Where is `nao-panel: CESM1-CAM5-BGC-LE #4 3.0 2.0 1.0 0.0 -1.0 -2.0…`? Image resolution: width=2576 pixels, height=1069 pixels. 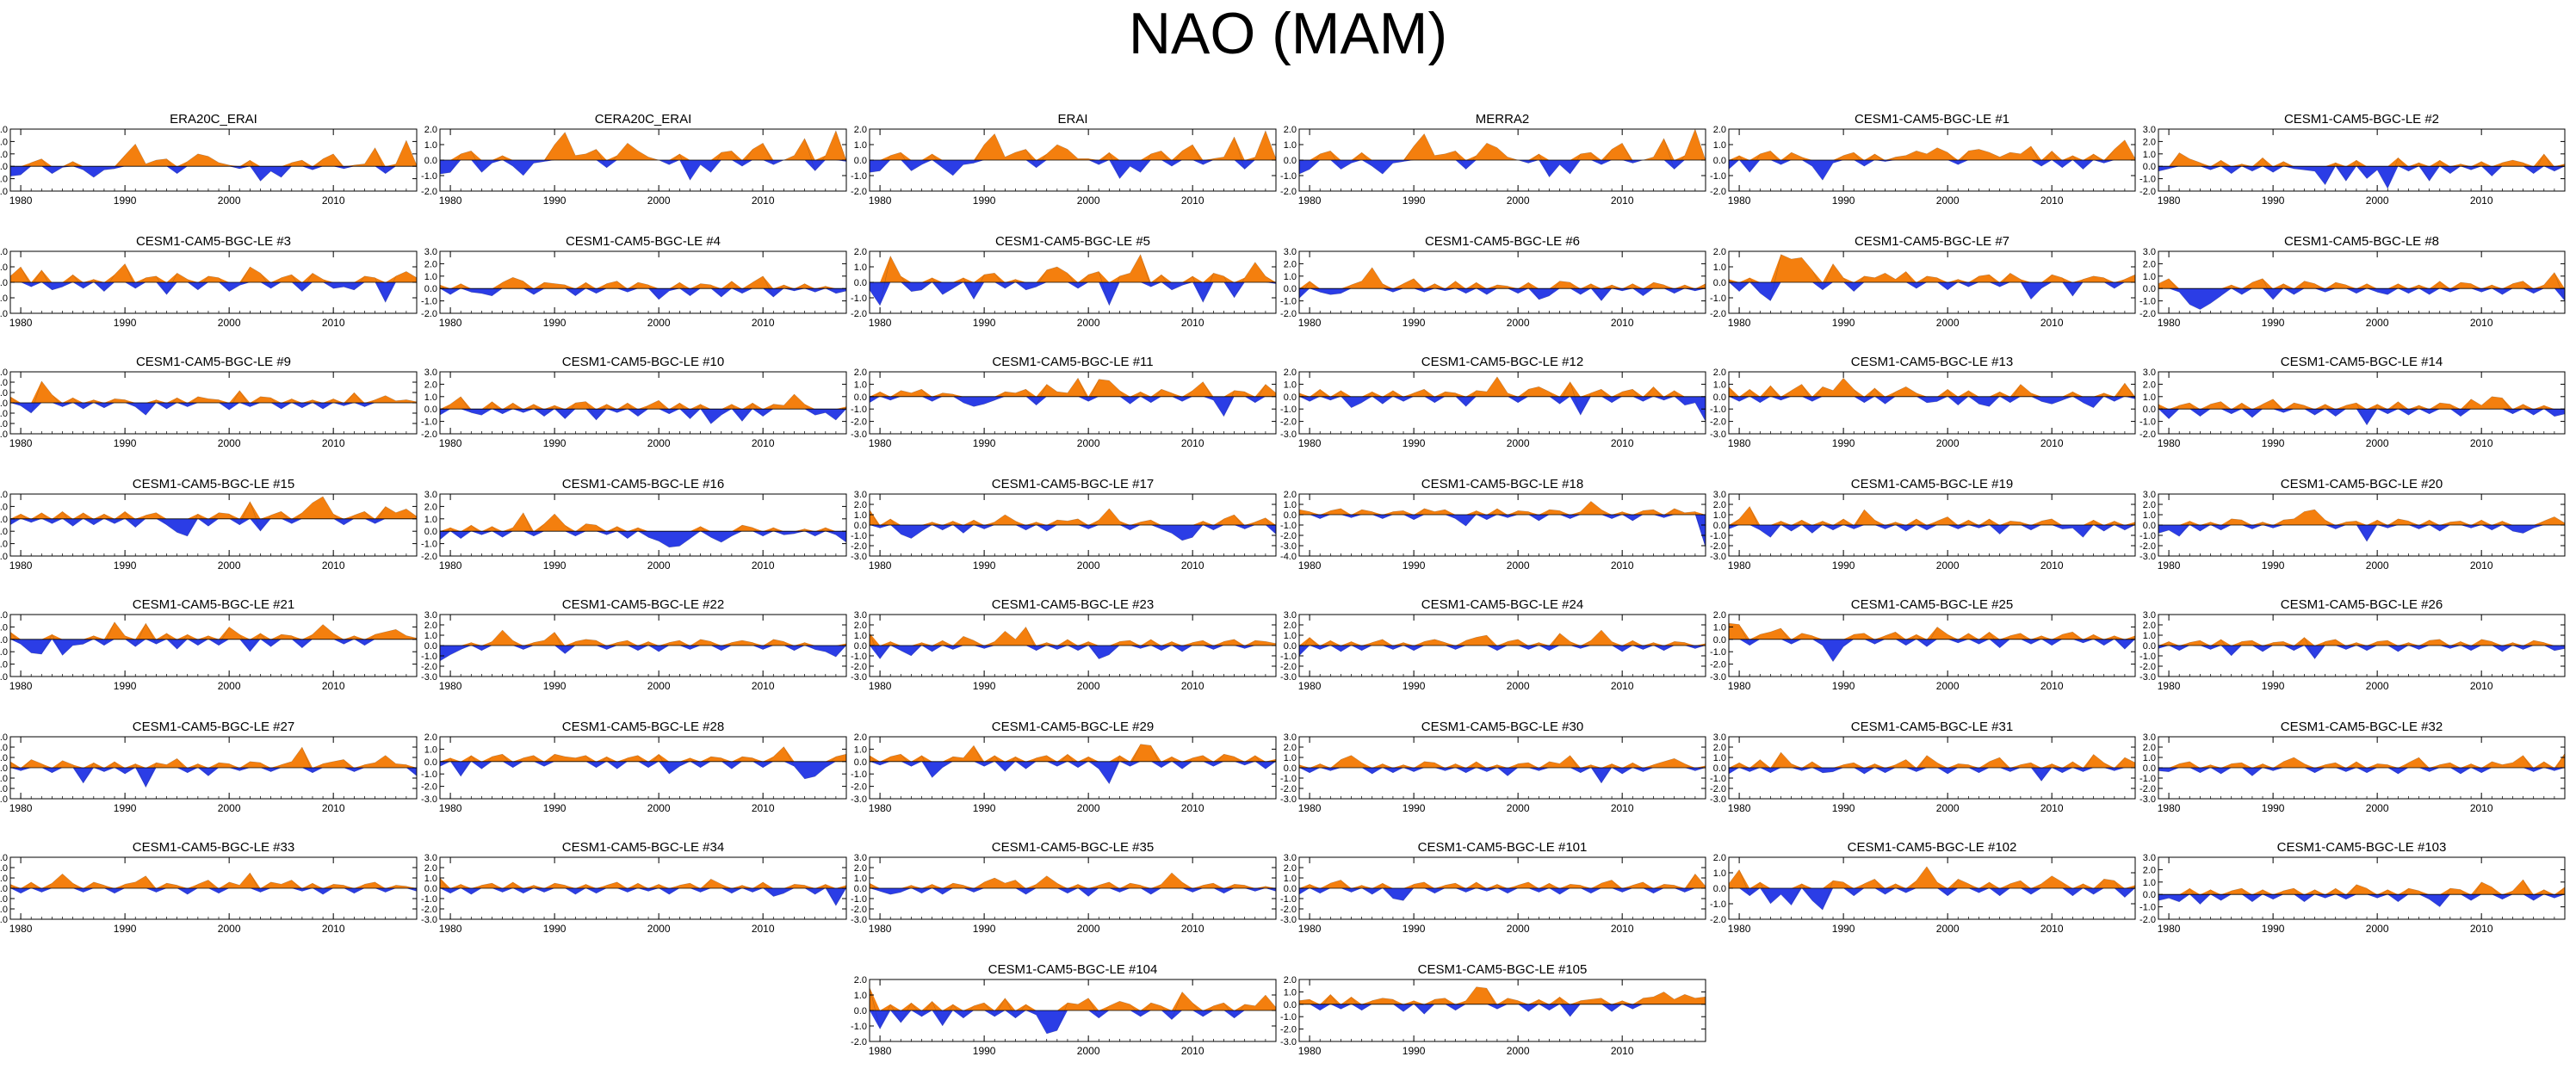 nao-panel: CESM1-CAM5-BGC-LE #4 3.0 2.0 1.0 0.0 -1.0 -2.0… is located at coordinates (634, 281).